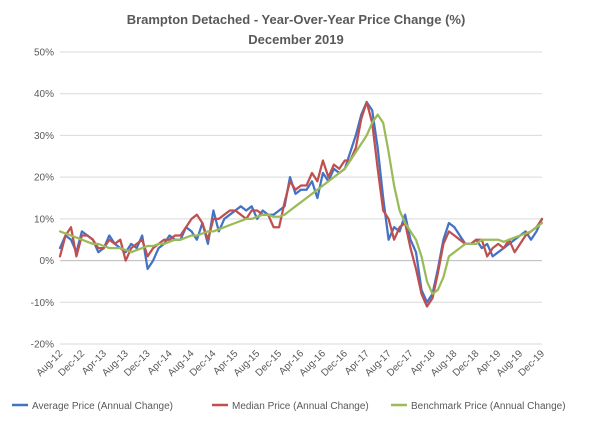  What do you see at coordinates (42, 345) in the screenshot?
I see `y-tick-label: -20%` at bounding box center [42, 345].